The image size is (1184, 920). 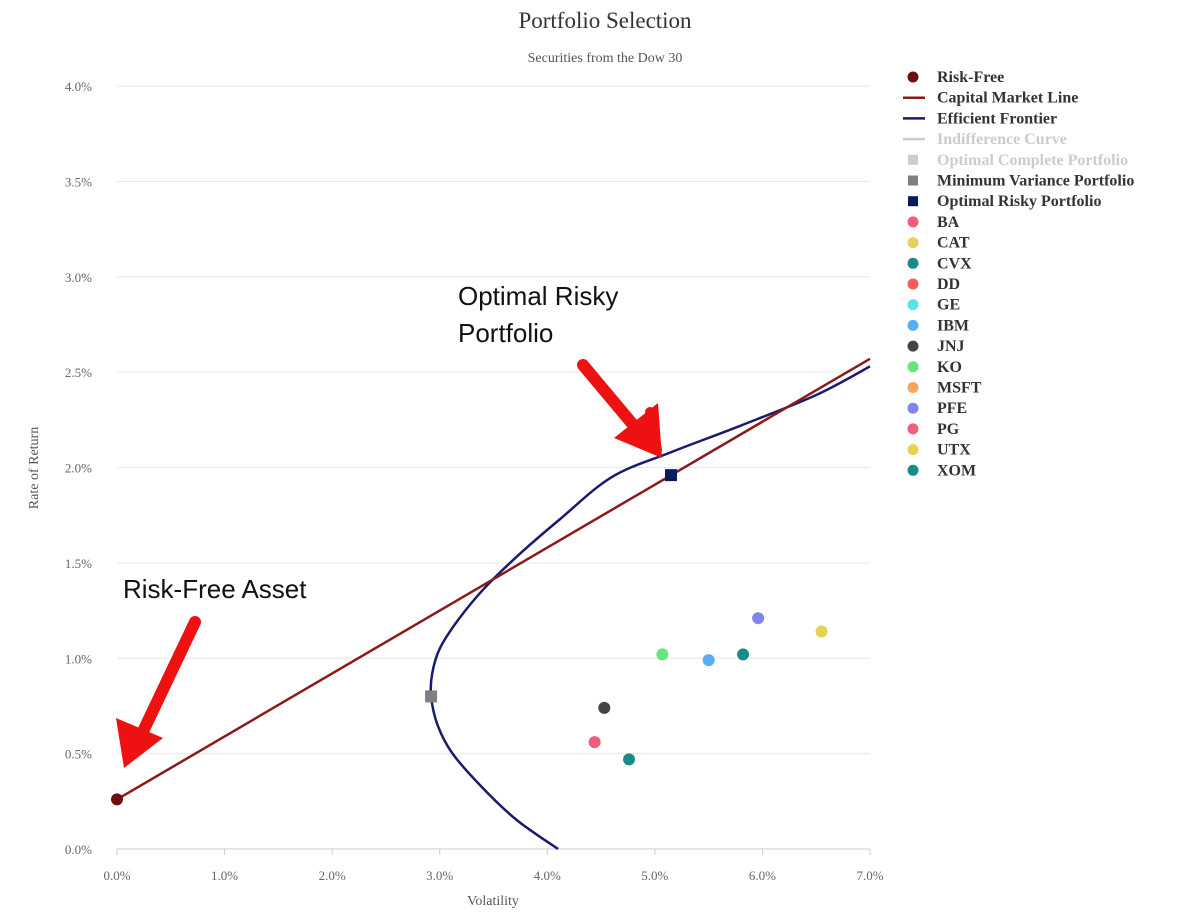 I want to click on optimal-risky-portfolio-marker, so click(x=670, y=475).